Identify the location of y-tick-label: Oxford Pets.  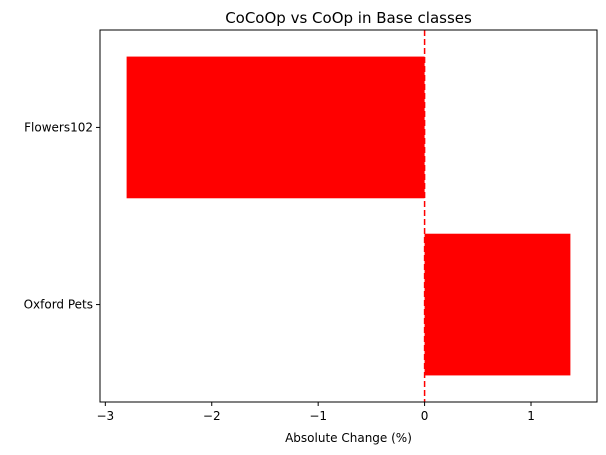
(58, 305).